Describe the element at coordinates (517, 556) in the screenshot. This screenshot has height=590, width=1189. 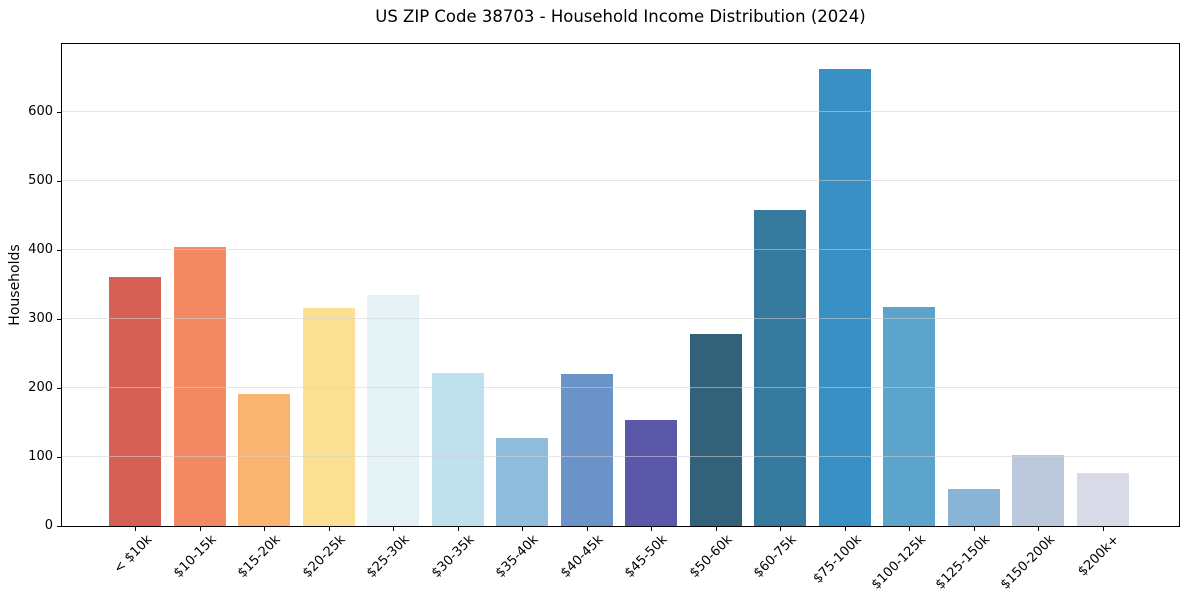
I see `x-tick-label-6: $35-40k` at that location.